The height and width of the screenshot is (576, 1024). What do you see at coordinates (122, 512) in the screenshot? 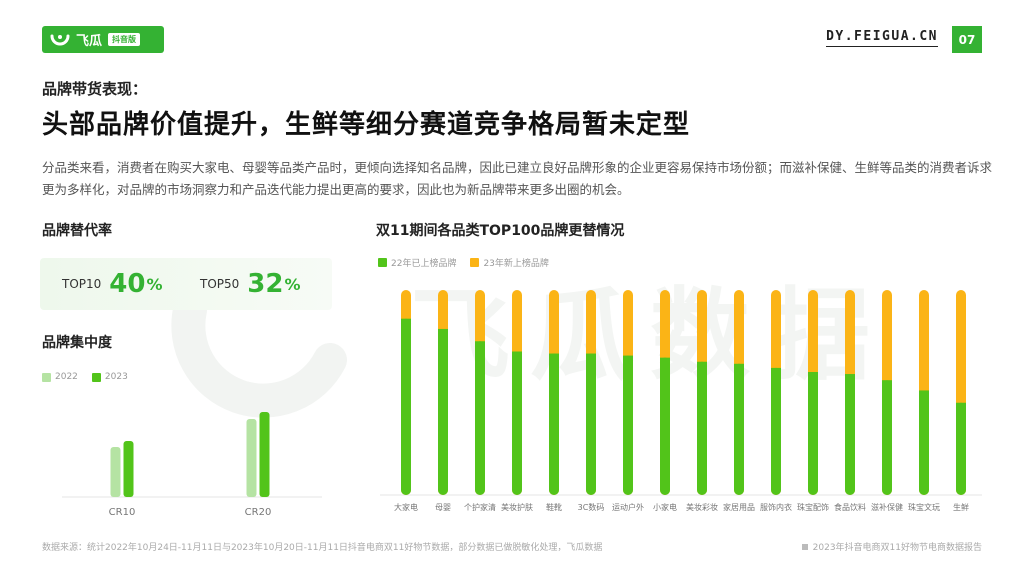
I see `x-tick-CR10: CR10` at bounding box center [122, 512].